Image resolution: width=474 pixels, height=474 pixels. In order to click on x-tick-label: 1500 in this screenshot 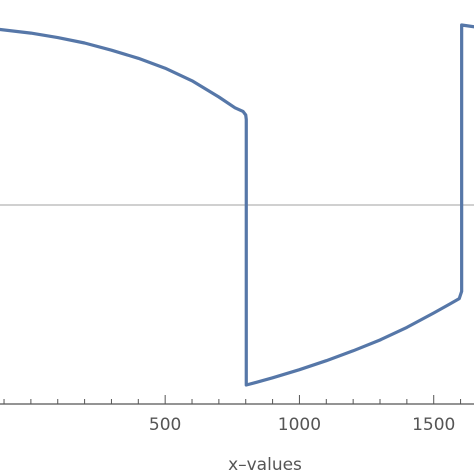, I will do `click(433, 425)`.